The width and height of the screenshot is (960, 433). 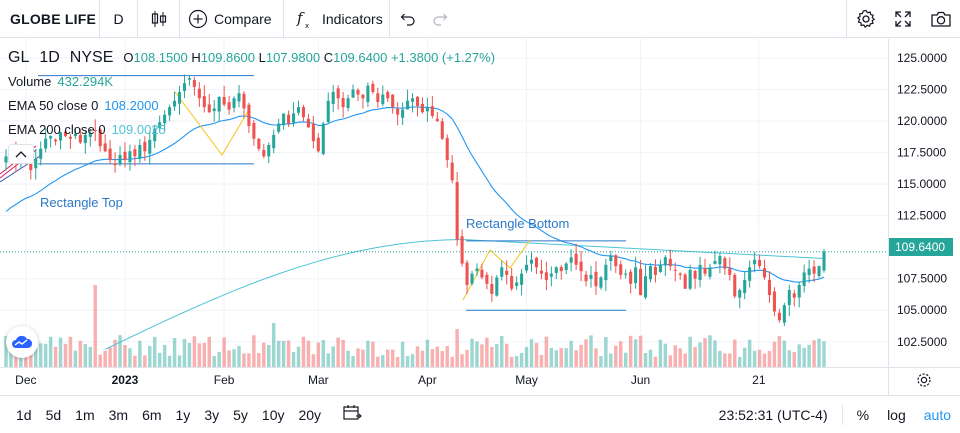 What do you see at coordinates (251, 130) in the screenshot?
I see `legend-ema200-row: EMA 200 close 0 109.0025` at bounding box center [251, 130].